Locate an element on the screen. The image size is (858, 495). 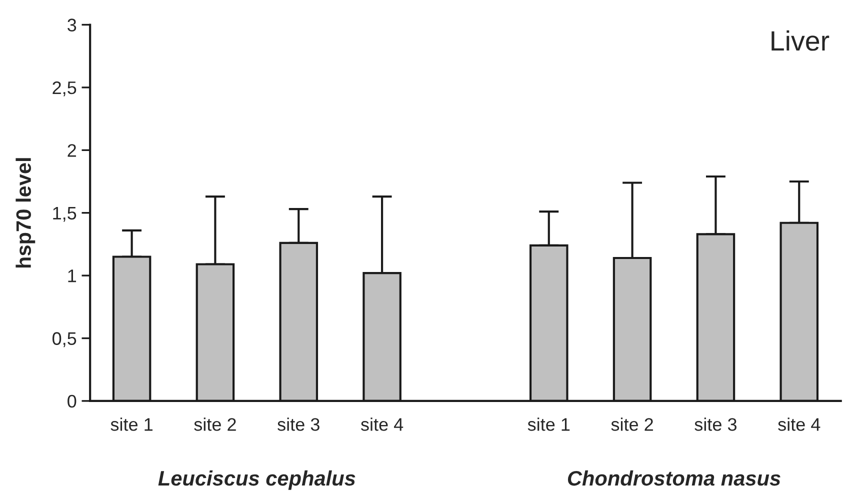
y-axis-title: hsp70 level is located at coordinates (26, 213).